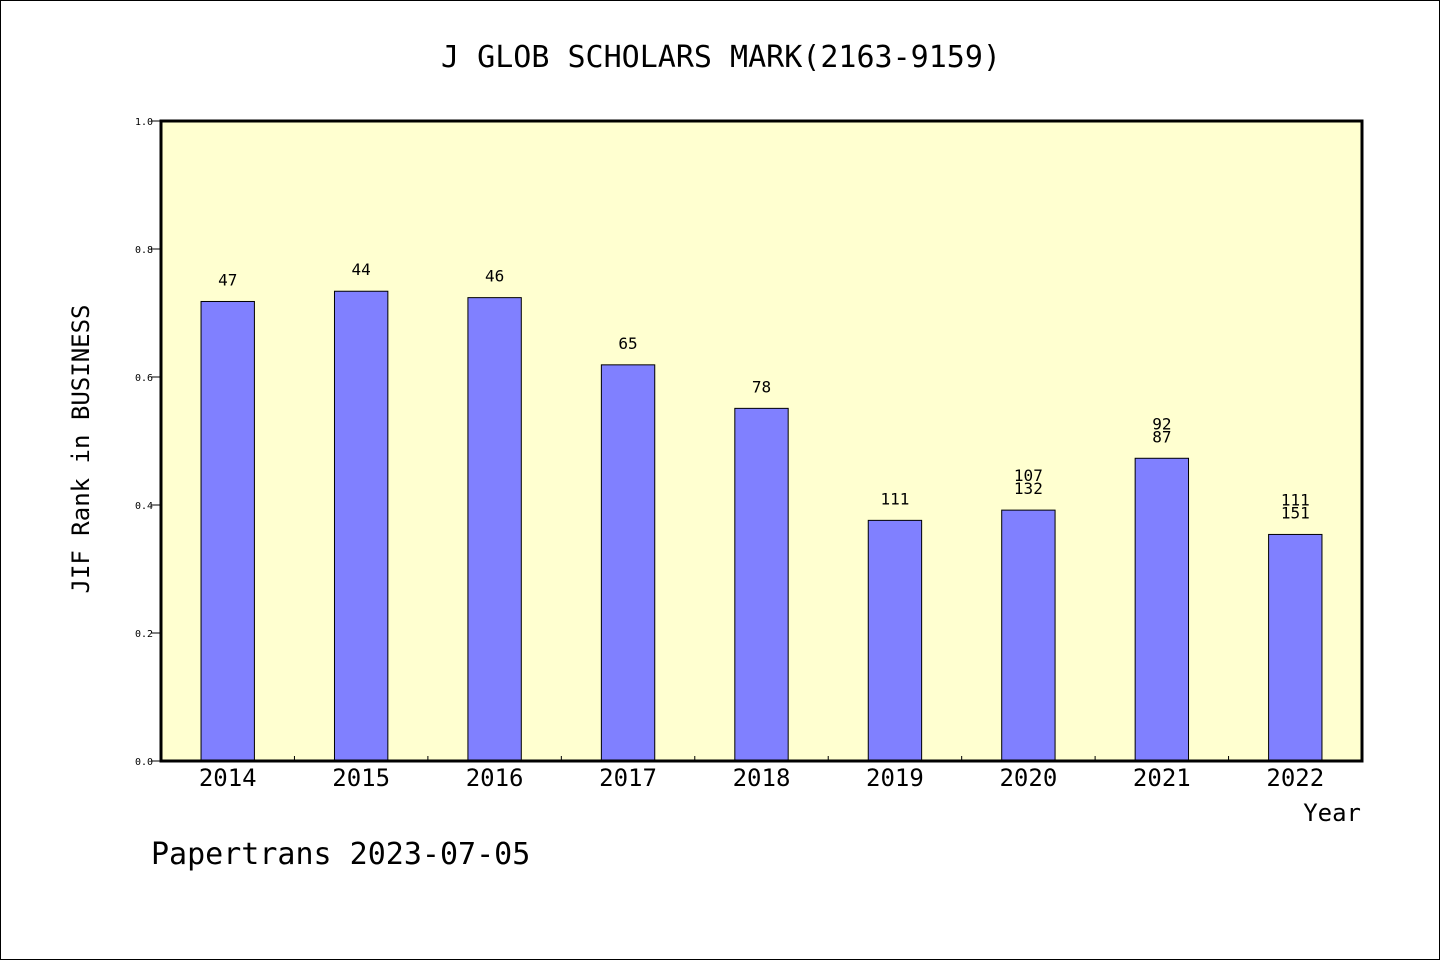  Describe the element at coordinates (1028, 778) in the screenshot. I see `x-tick-label: 2020` at that location.